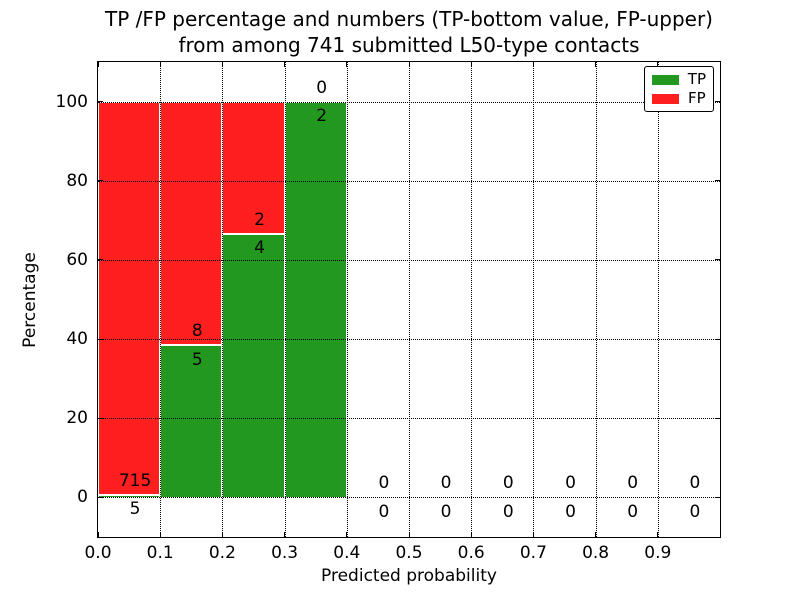  I want to click on legend-label-tp: TP, so click(696, 79).